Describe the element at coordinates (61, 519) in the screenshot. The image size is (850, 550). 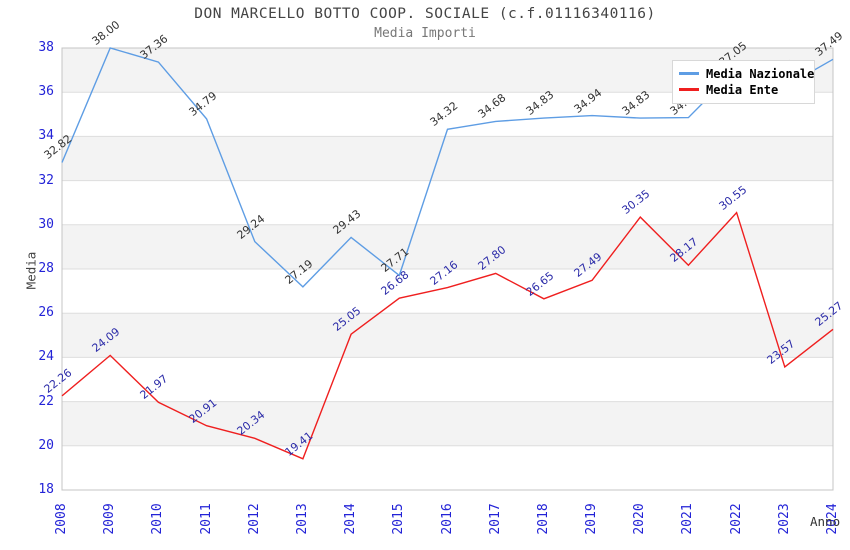
I see `x-tick-label: 2008` at that location.